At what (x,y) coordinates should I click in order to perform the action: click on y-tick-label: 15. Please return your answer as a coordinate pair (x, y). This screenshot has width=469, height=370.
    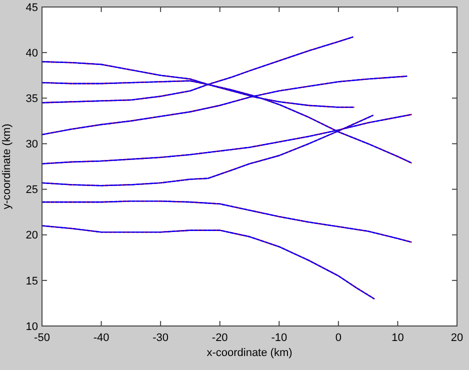
    Looking at the image, I should click on (32, 281).